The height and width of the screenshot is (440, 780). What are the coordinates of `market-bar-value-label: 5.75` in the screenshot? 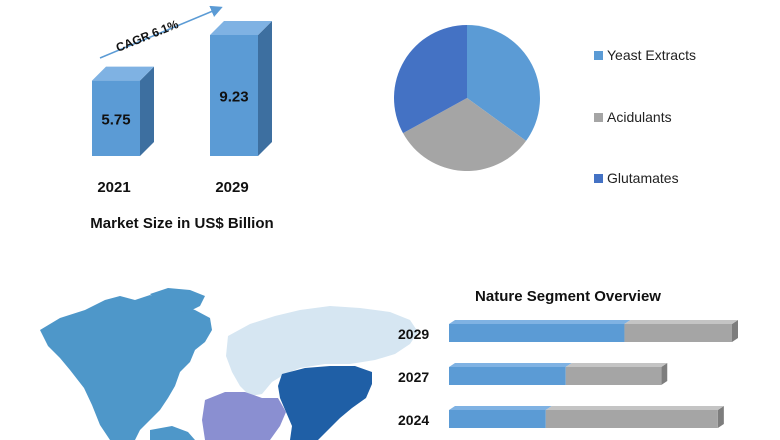 It's located at (115, 119).